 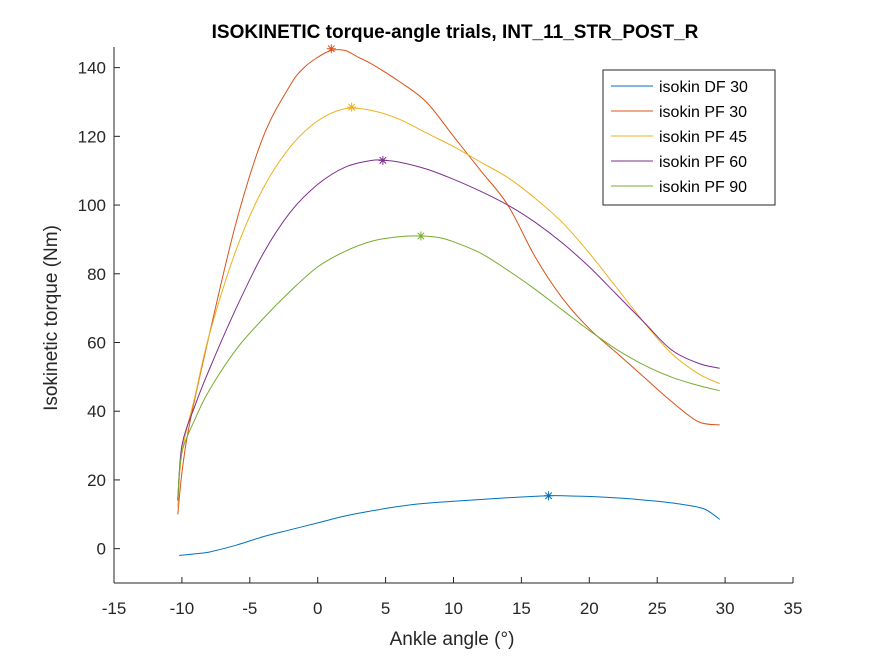 I want to click on y-axis-label: Isokinetic torque (Nm), so click(x=51, y=318).